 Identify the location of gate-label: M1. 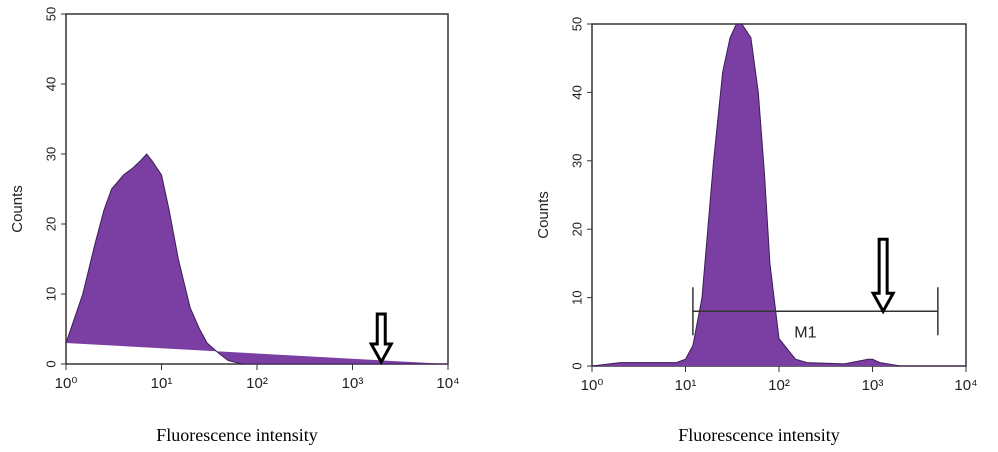
(805, 332).